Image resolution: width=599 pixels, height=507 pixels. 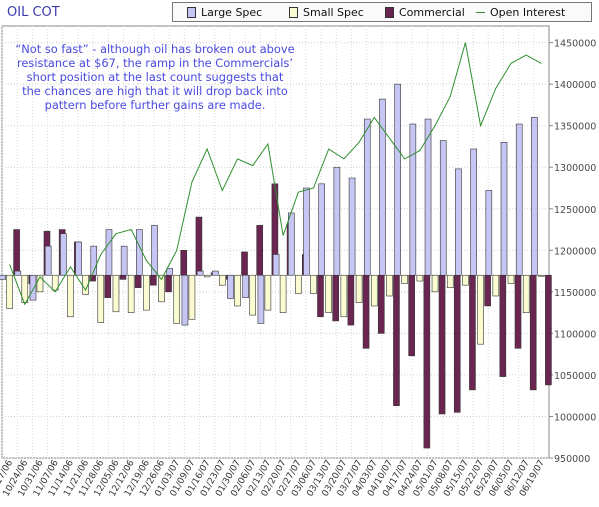 What do you see at coordinates (575, 251) in the screenshot?
I see `y-tick-label: 1200000` at bounding box center [575, 251].